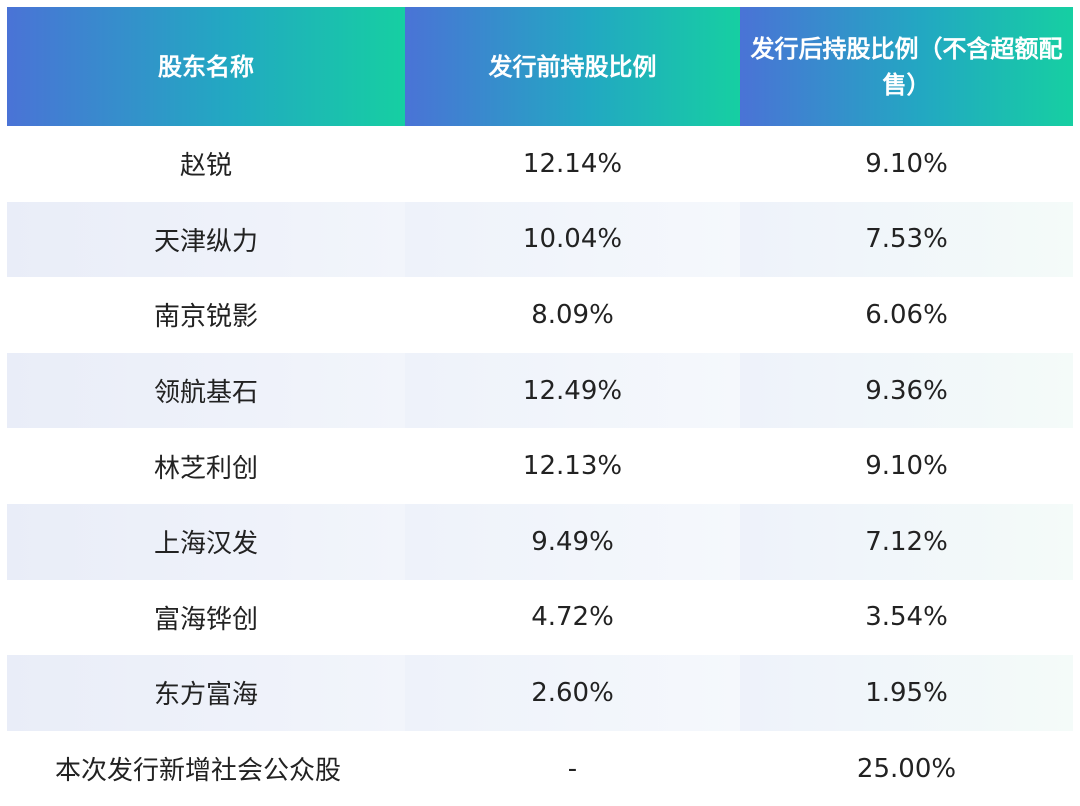 This screenshot has width=1080, height=806. I want to click on cell-before: 12.14%, so click(572, 163).